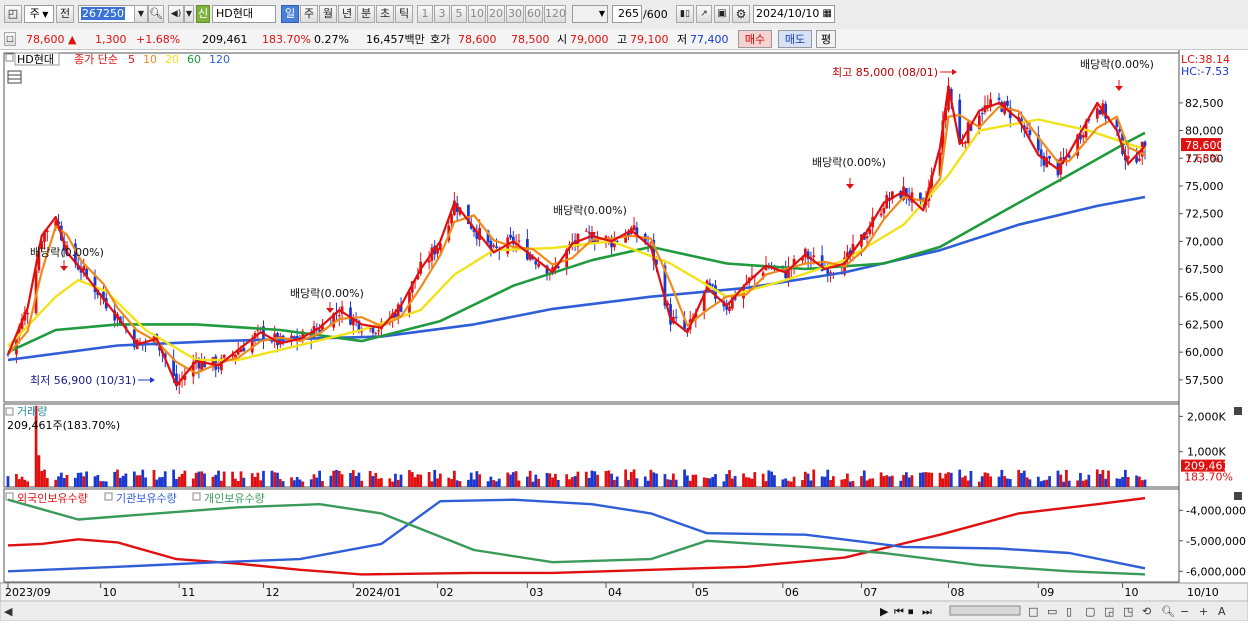  I want to click on interval-custom-field: ▼, so click(590, 14).